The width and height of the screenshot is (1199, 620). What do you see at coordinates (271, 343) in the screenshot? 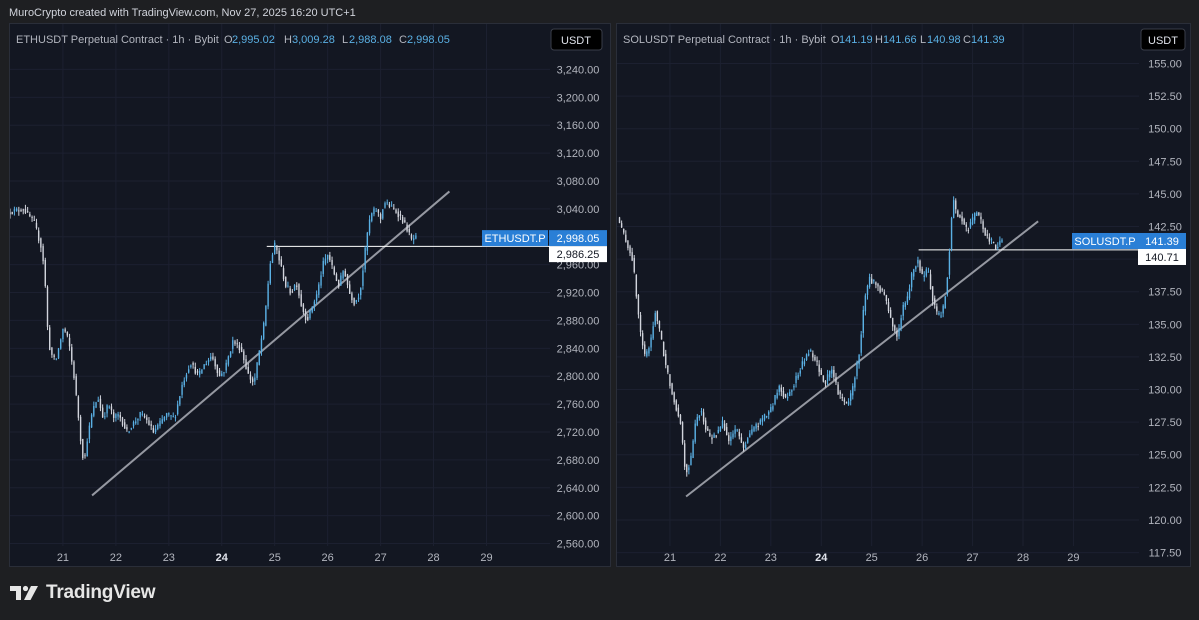
I see `eth-trendline` at bounding box center [271, 343].